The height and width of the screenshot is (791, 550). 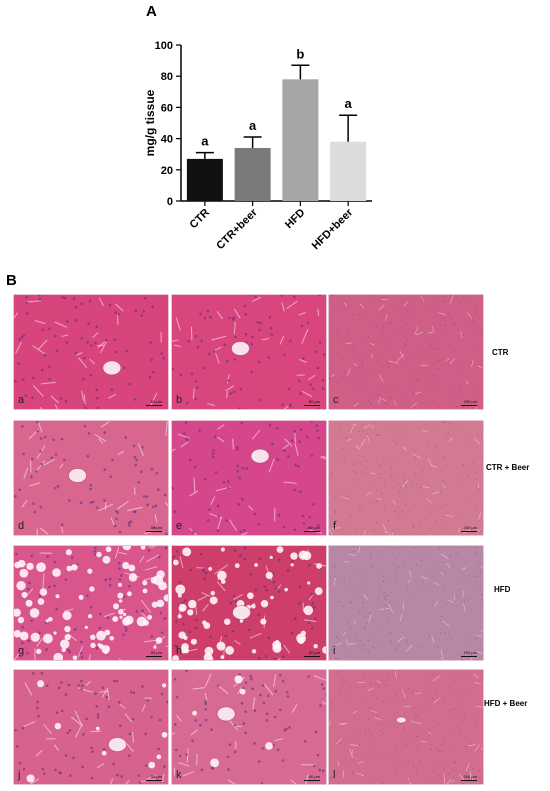 What do you see at coordinates (406, 603) in the screenshot?
I see `tissue-background` at bounding box center [406, 603].